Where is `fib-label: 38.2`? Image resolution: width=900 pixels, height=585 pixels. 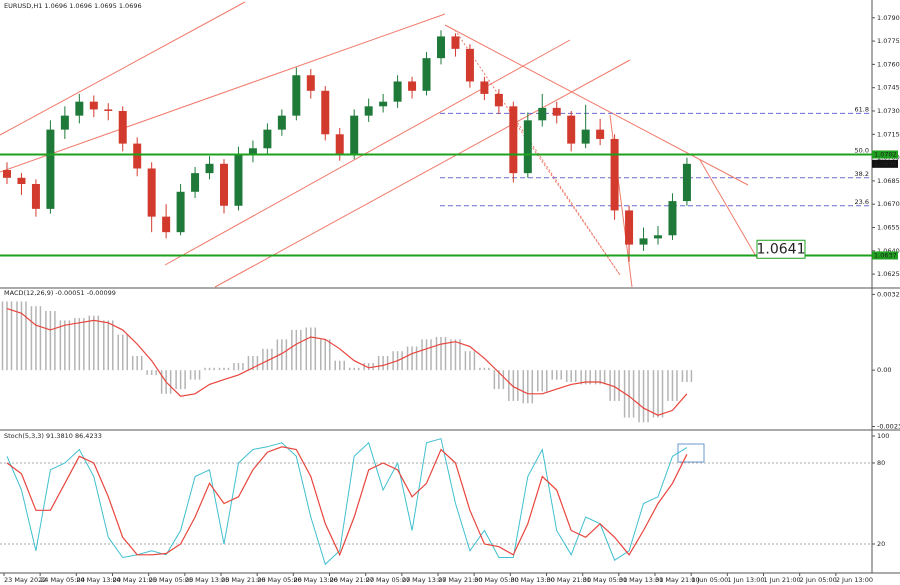
fib-label: 38.2 is located at coordinates (862, 174).